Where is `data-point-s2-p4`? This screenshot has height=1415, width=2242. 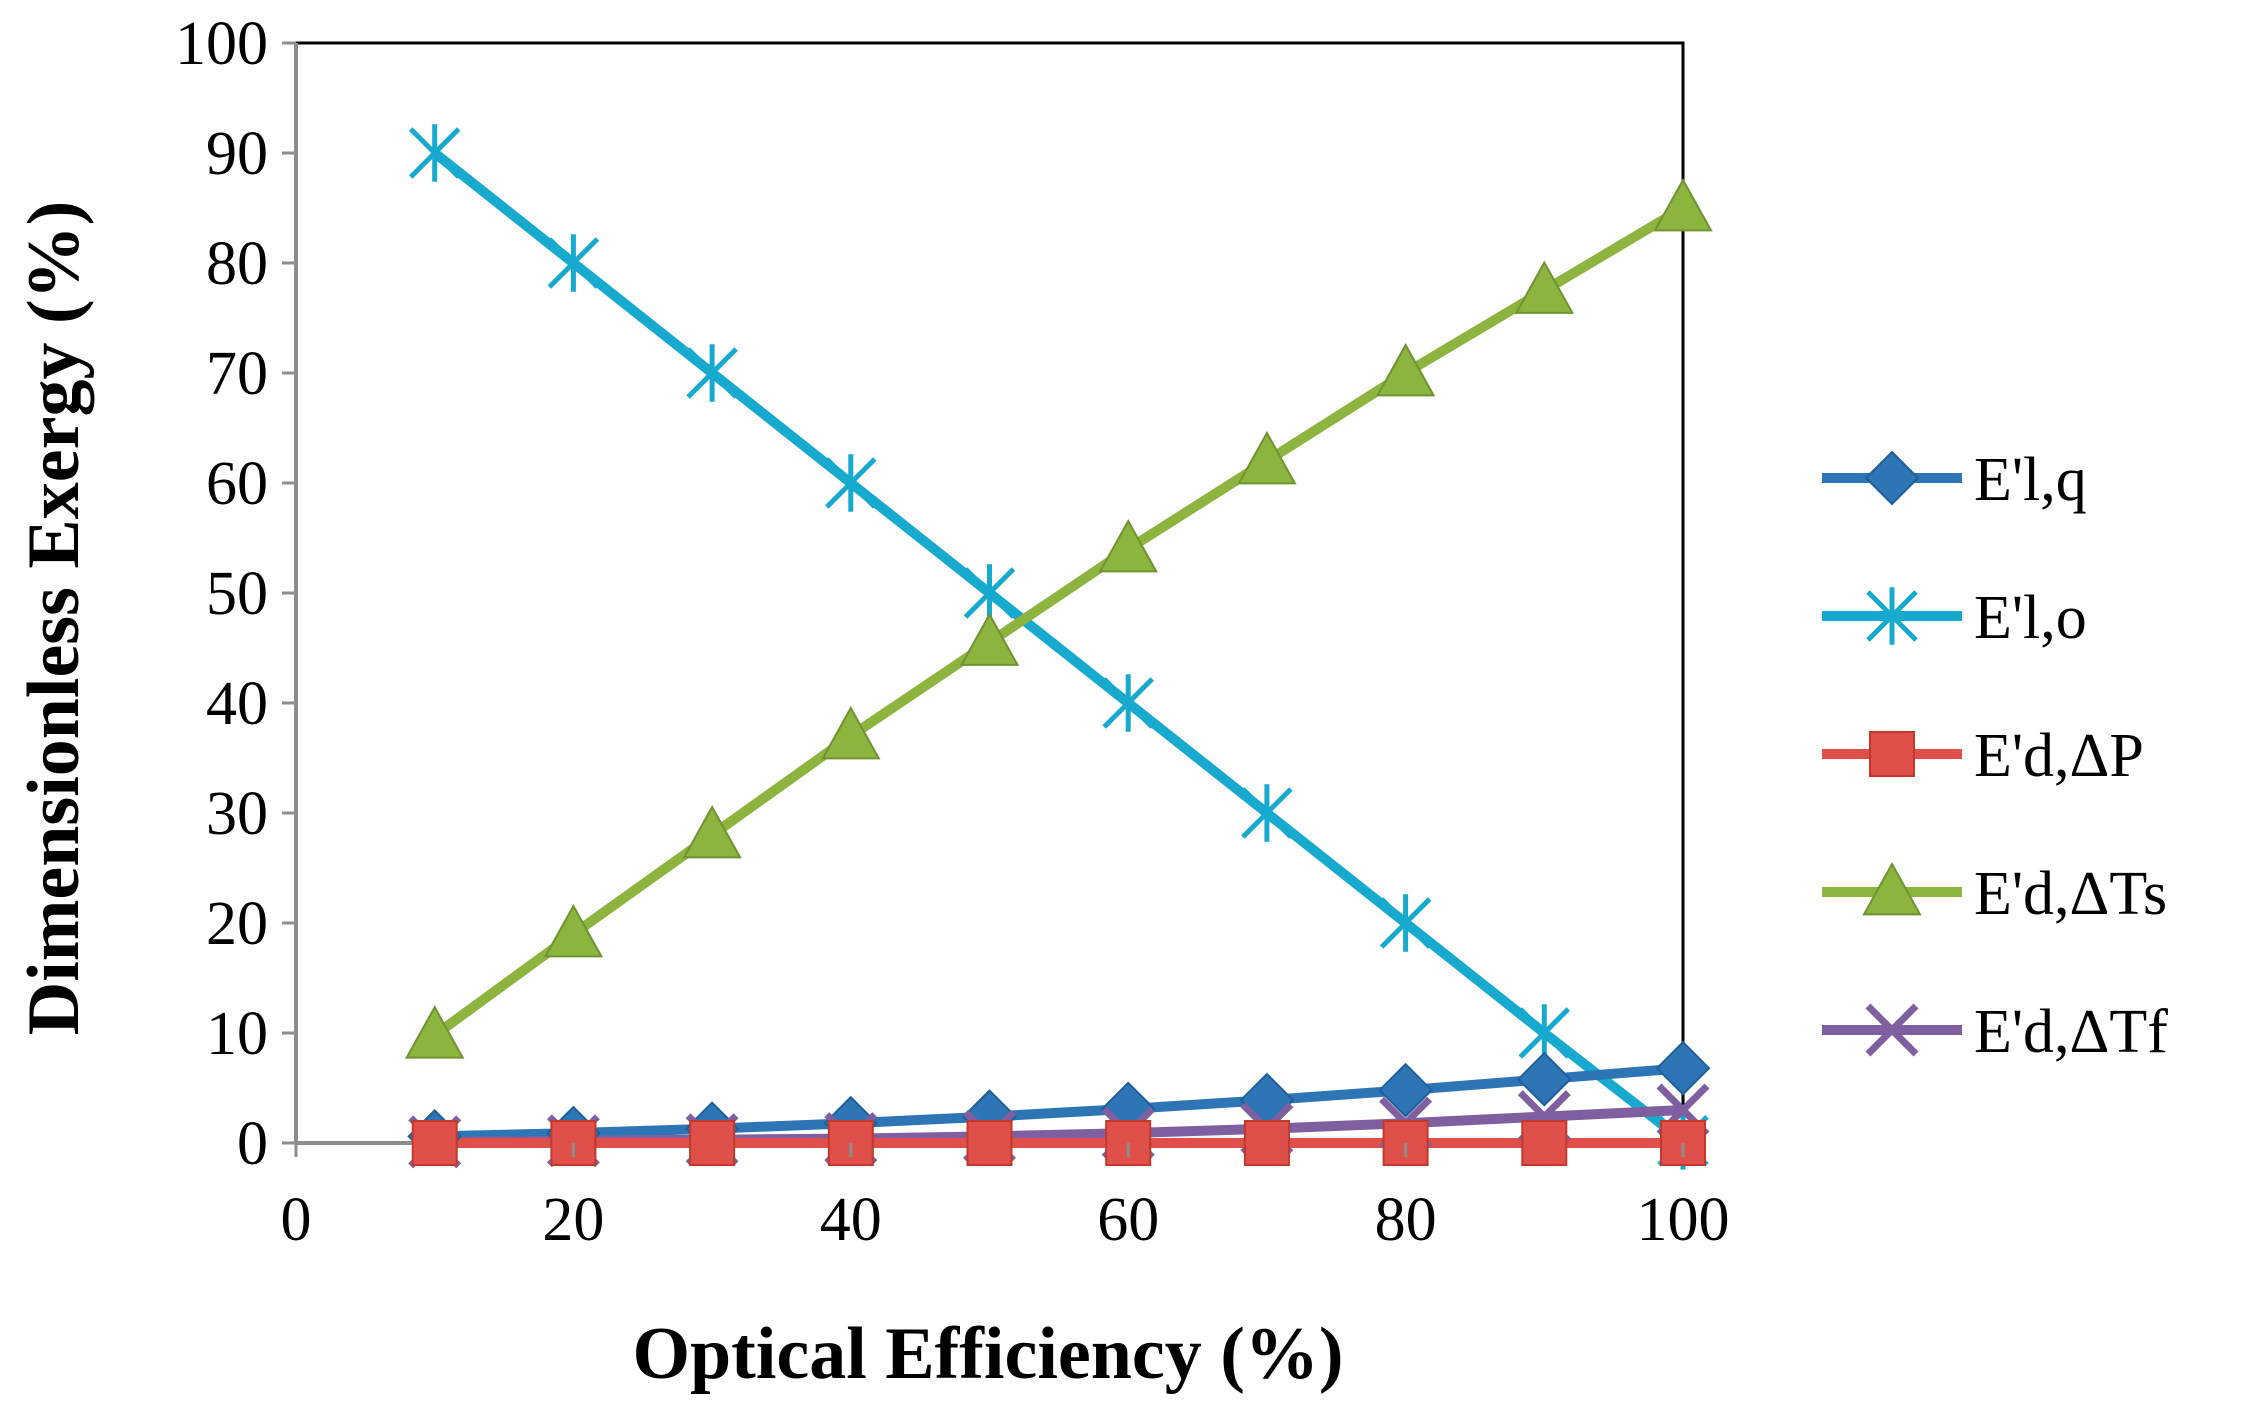
data-point-s2-p4 is located at coordinates (989, 1143).